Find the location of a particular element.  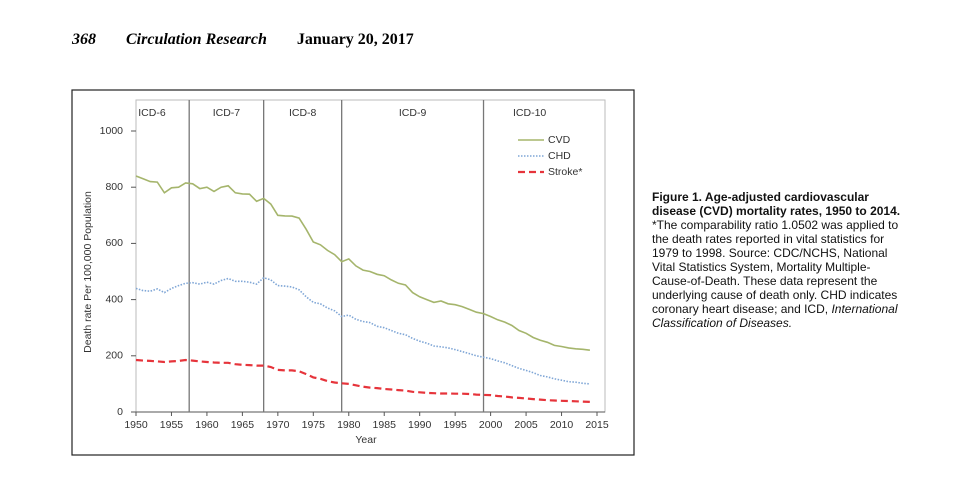

legend-label: CVD is located at coordinates (559, 140).